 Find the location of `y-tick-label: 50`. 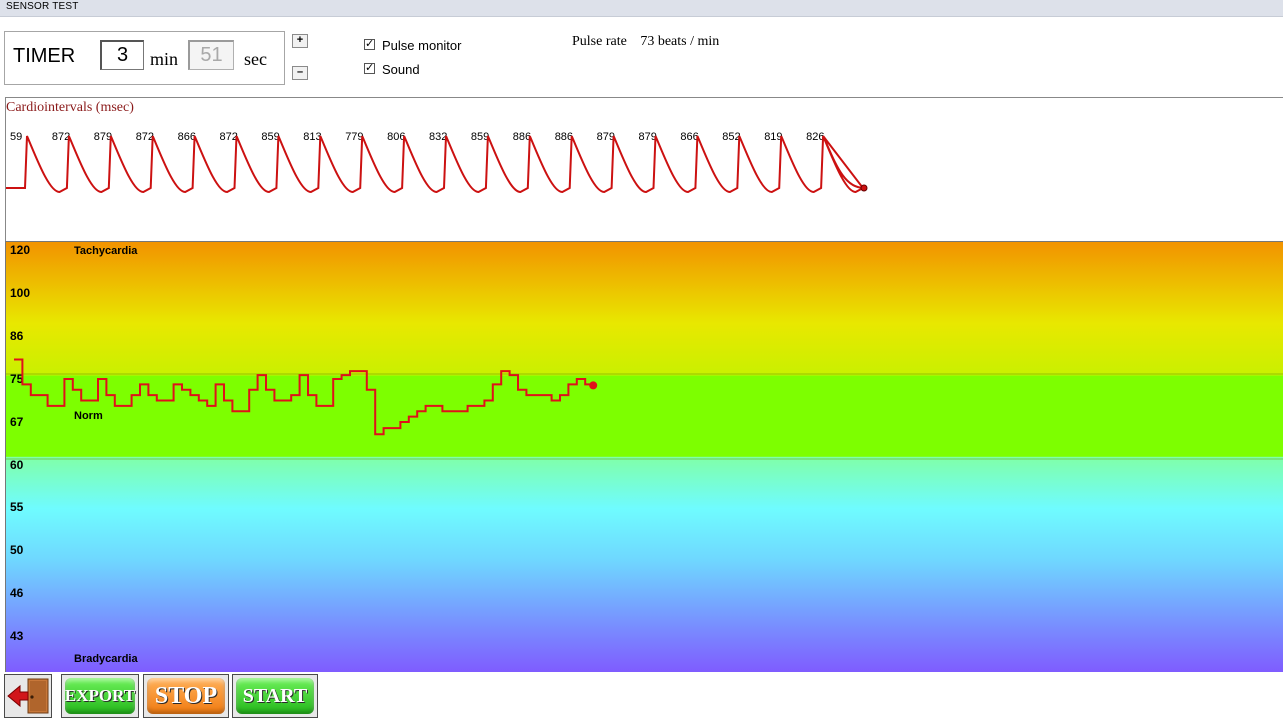

y-tick-label: 50 is located at coordinates (17, 550).